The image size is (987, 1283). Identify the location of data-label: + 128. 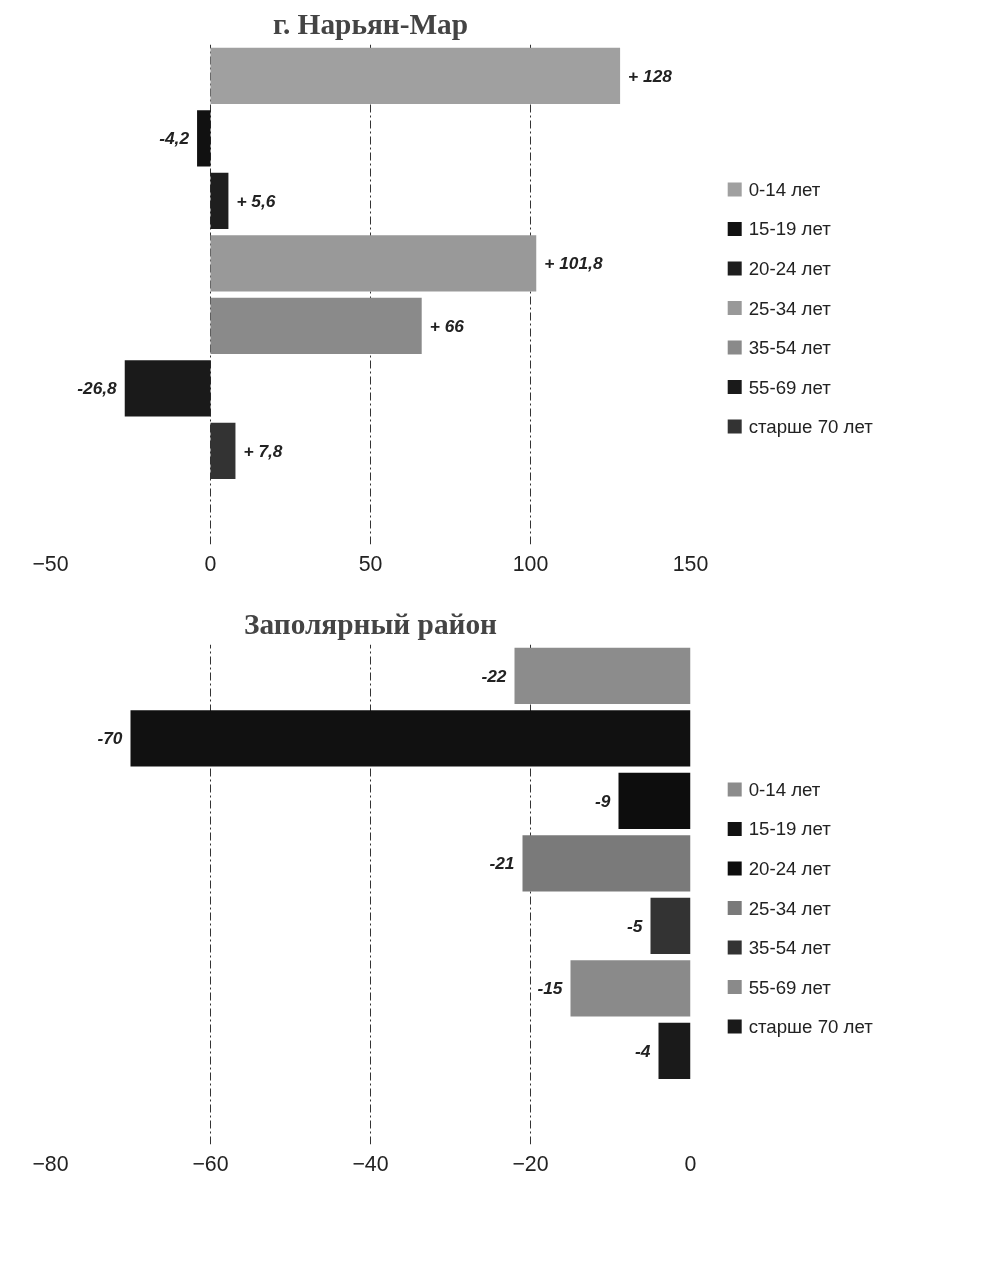
(650, 75).